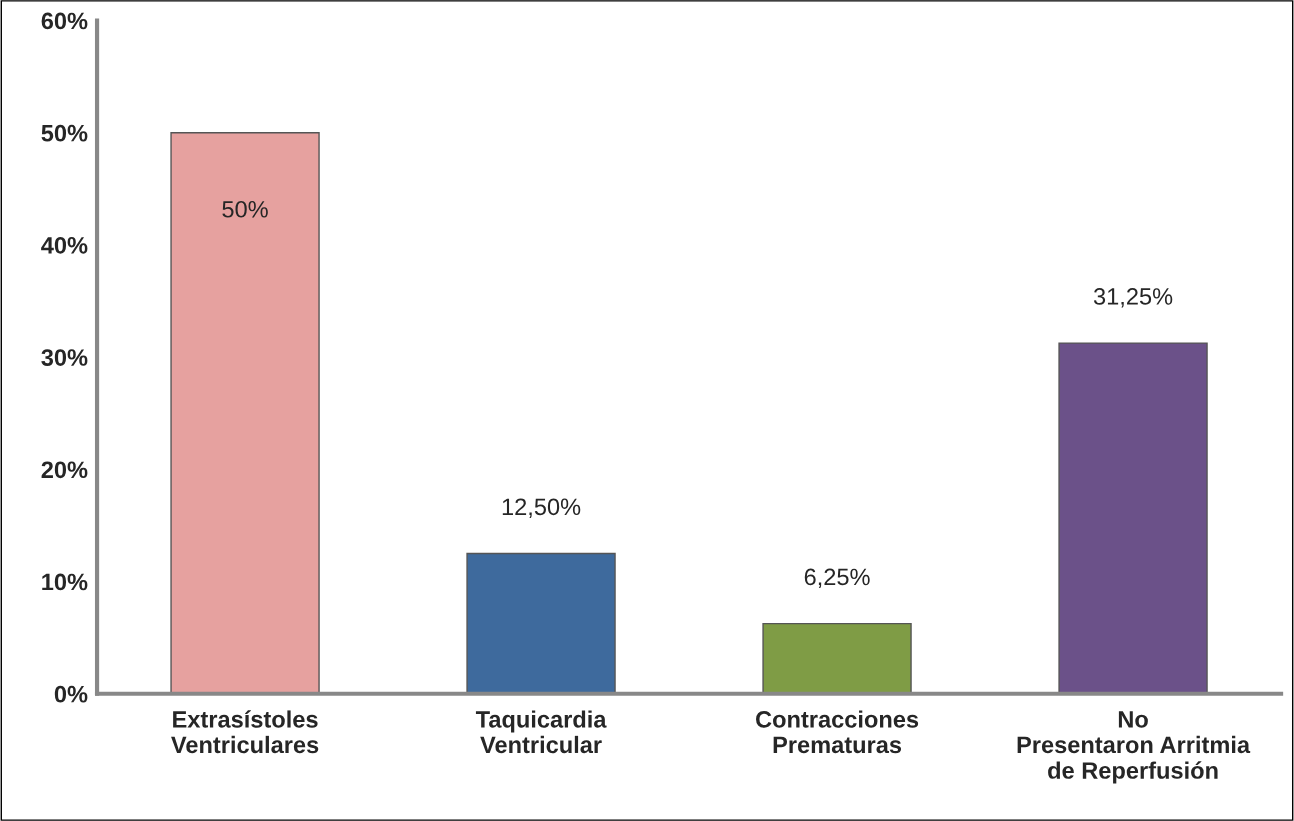 The image size is (1294, 821). What do you see at coordinates (245, 732) in the screenshot?
I see `x-tick-label: Extrasístoles Ventriculares` at bounding box center [245, 732].